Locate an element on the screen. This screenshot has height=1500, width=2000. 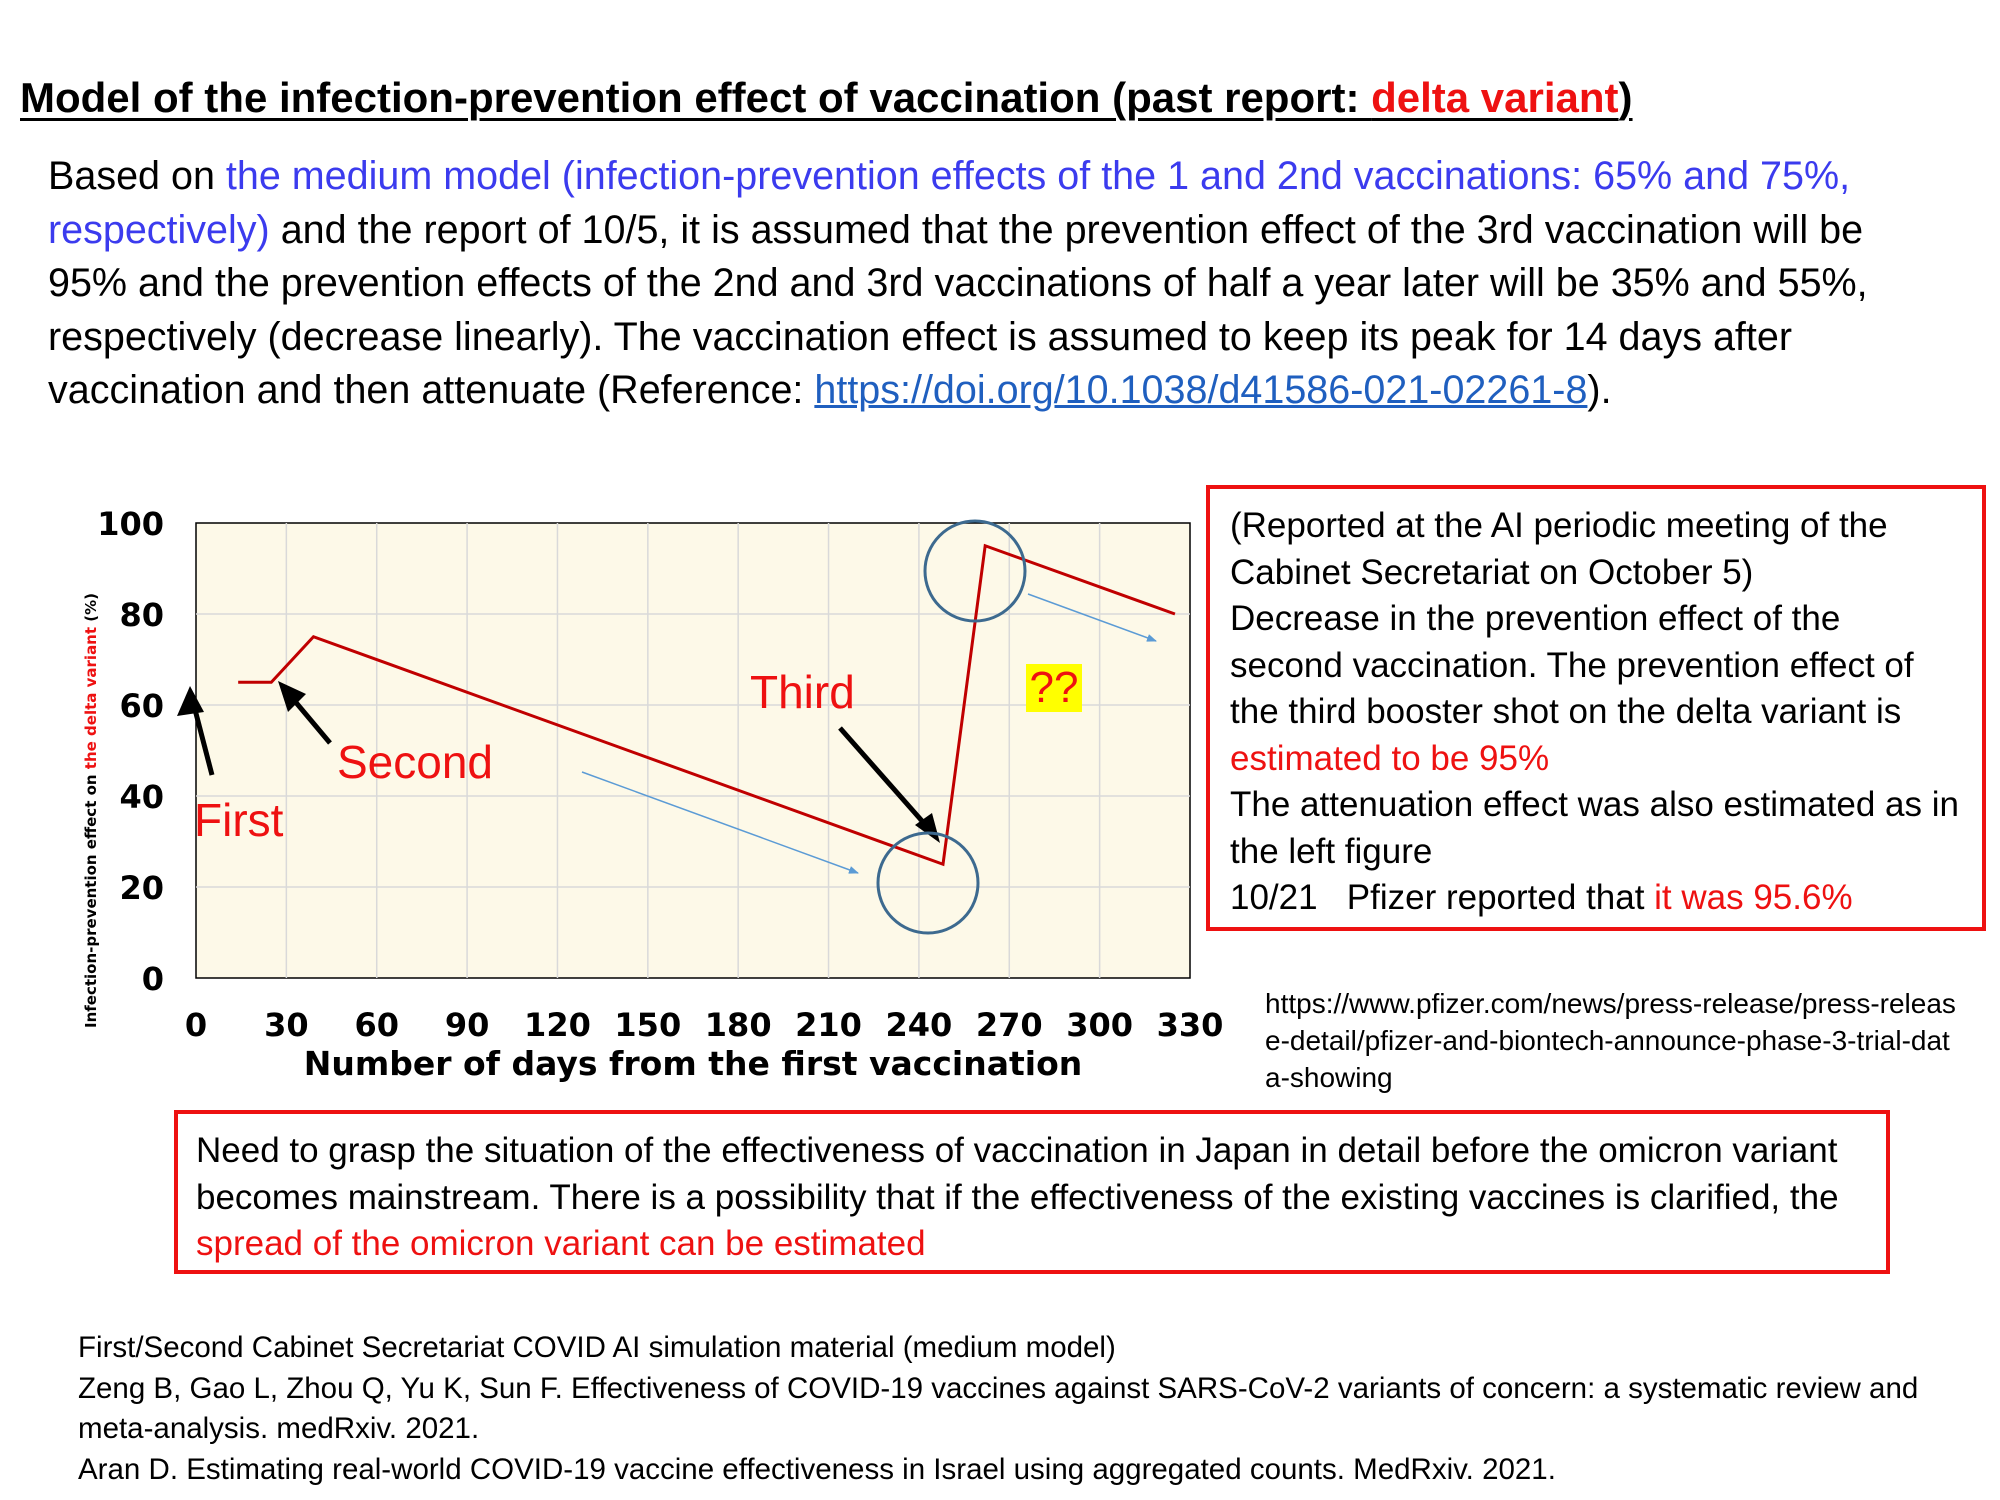
y-tick-label: 20 is located at coordinates (141, 888).